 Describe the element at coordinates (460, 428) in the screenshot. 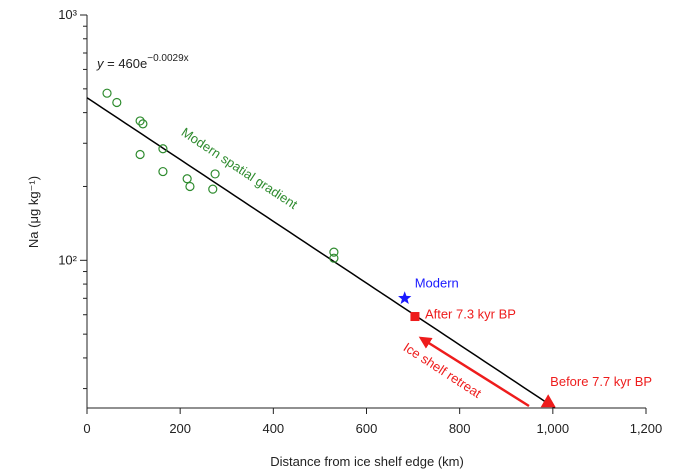

I see `x-tick-label: 800` at that location.